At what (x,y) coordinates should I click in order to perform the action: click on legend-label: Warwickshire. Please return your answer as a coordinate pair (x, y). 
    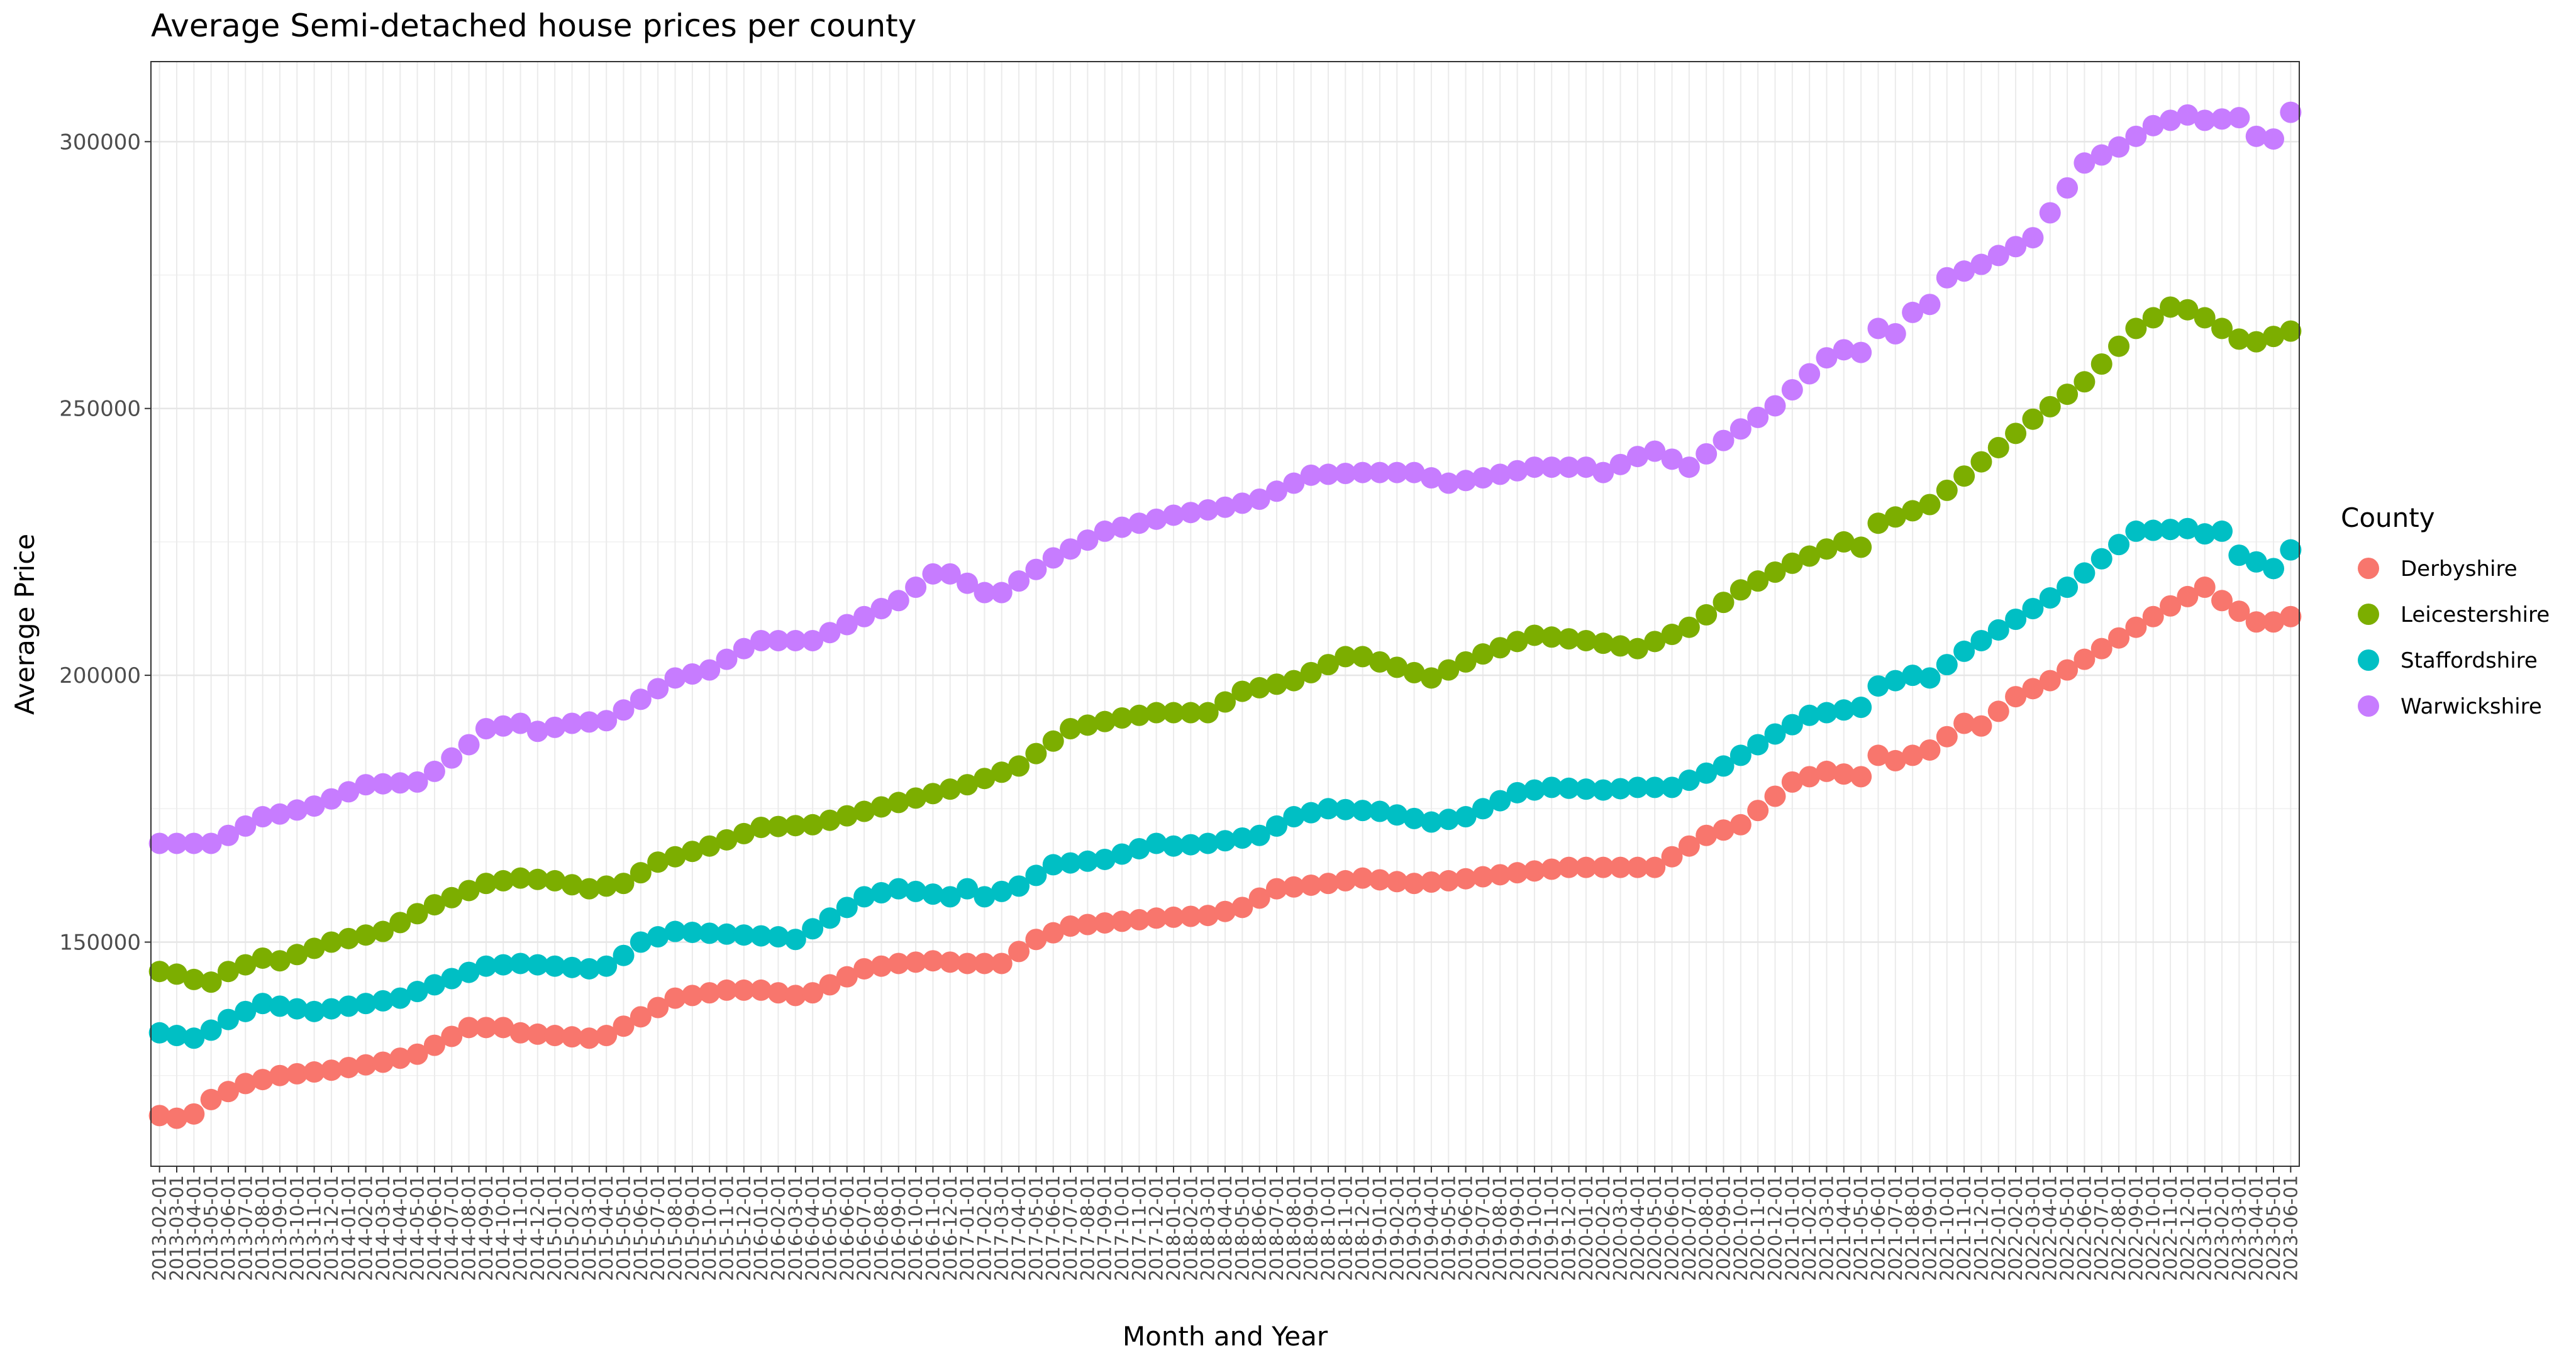
    Looking at the image, I should click on (2471, 706).